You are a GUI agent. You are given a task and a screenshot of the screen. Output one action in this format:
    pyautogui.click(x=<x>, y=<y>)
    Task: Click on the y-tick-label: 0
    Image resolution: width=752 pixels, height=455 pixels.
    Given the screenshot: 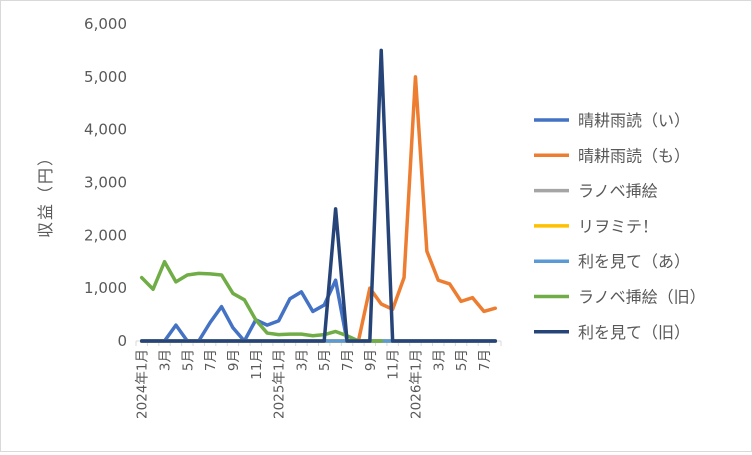 What is the action you would take?
    pyautogui.click(x=122, y=341)
    